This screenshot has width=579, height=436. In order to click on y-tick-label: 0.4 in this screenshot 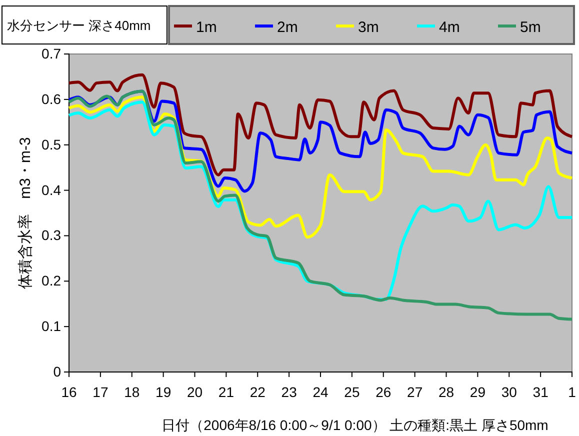, I will do `click(52, 190)`.